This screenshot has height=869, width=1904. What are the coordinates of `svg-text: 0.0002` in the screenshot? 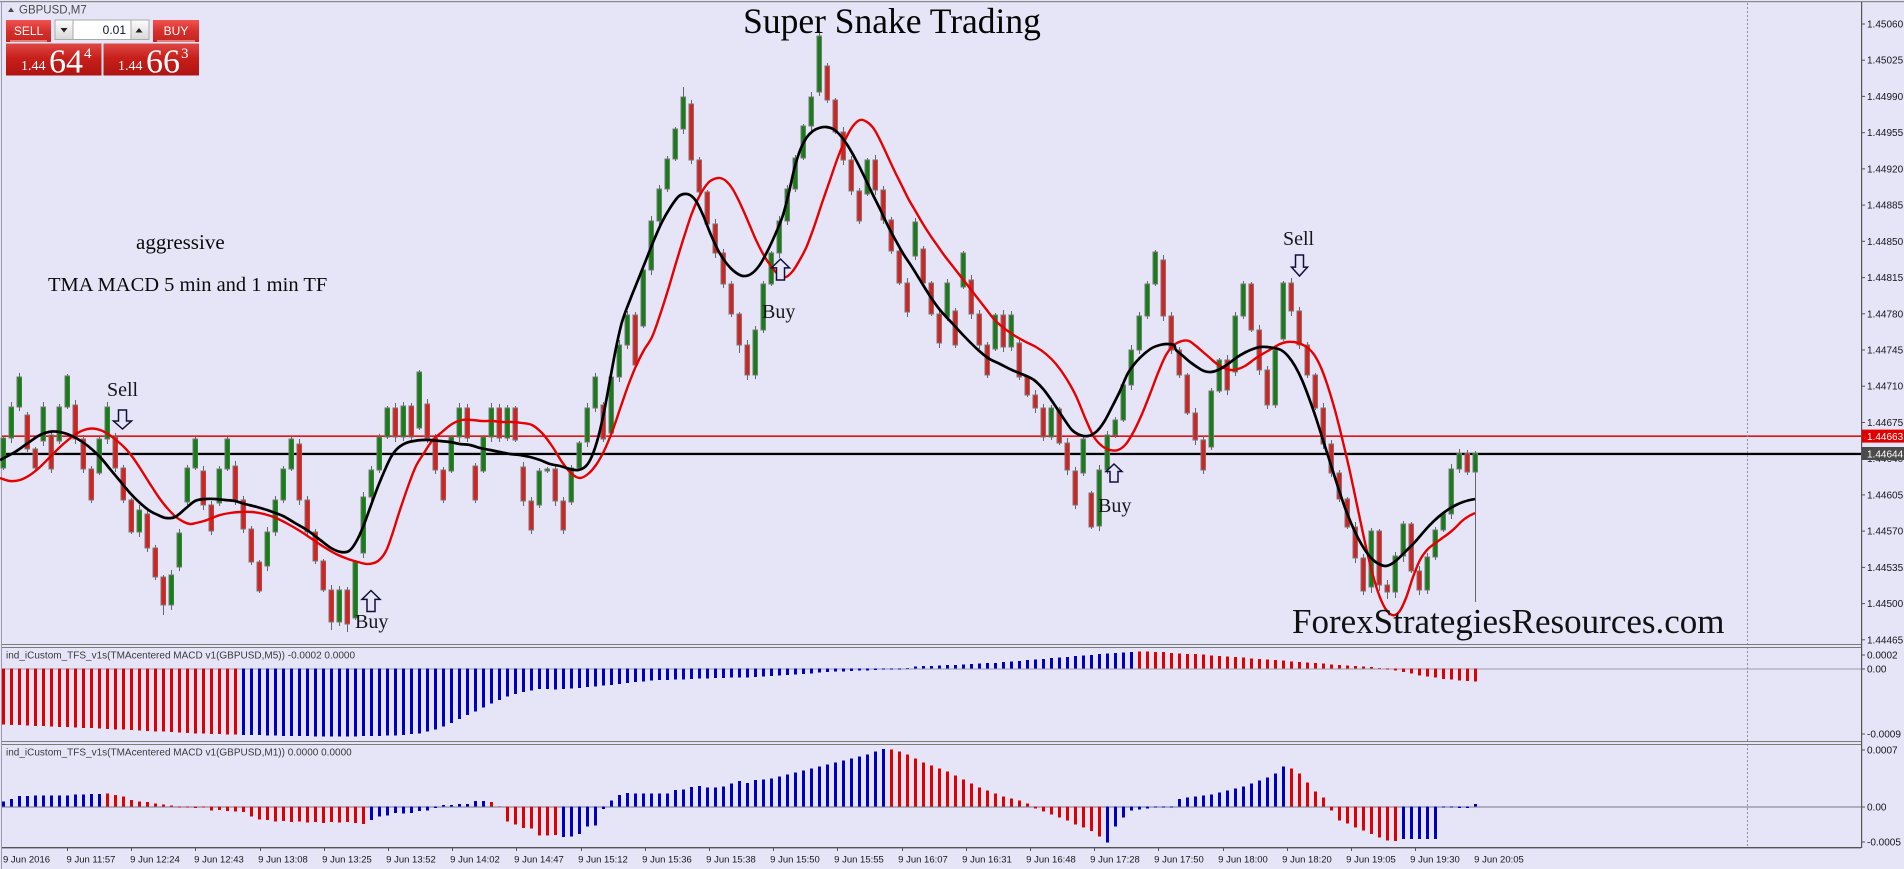 It's located at (1882, 656).